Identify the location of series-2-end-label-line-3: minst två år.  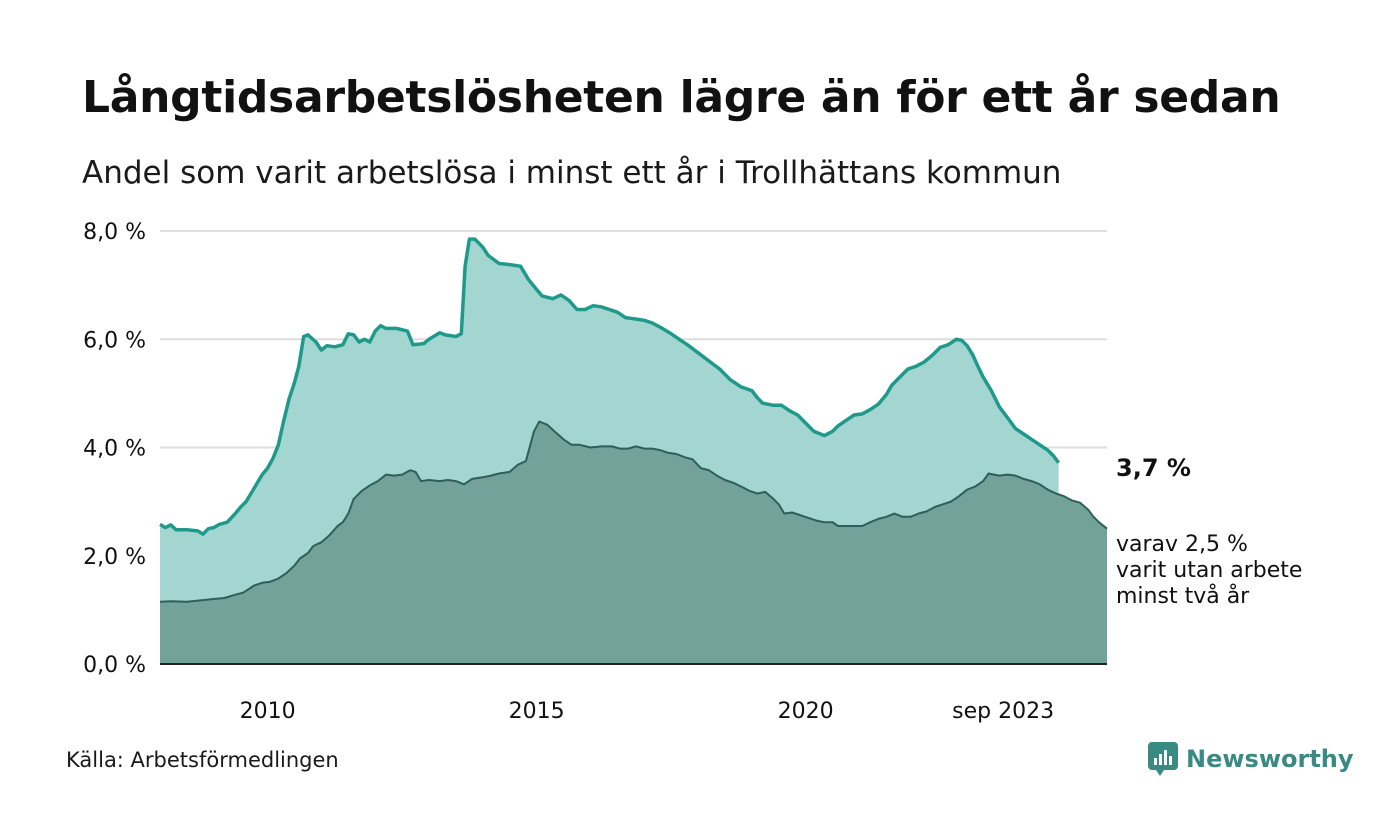
(1183, 596).